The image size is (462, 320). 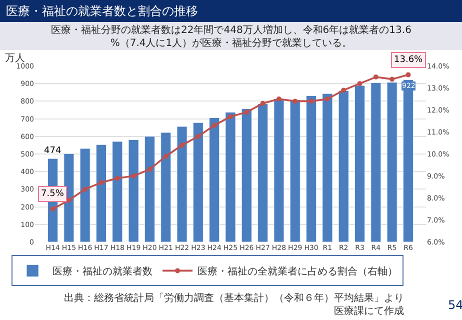 What do you see at coordinates (231, 36) in the screenshot?
I see `chart-subtitle: 医療・福祉分野の就業者数は22年間で448万人増加し、令和6年は就業者の13.6%（7.4人に1人）が医療・福祉分野で就業している。` at bounding box center [231, 36].